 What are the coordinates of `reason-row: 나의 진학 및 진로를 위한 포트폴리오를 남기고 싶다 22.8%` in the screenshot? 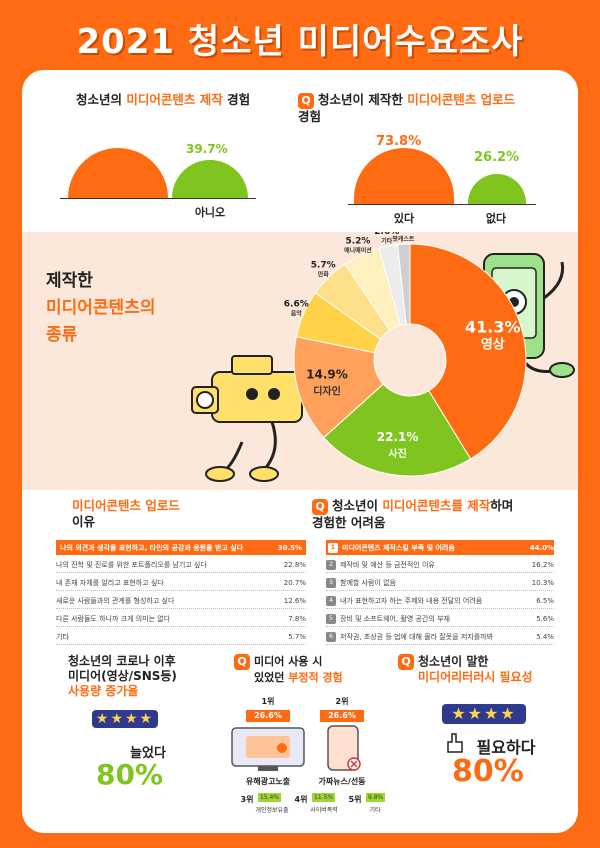 It's located at (181, 565).